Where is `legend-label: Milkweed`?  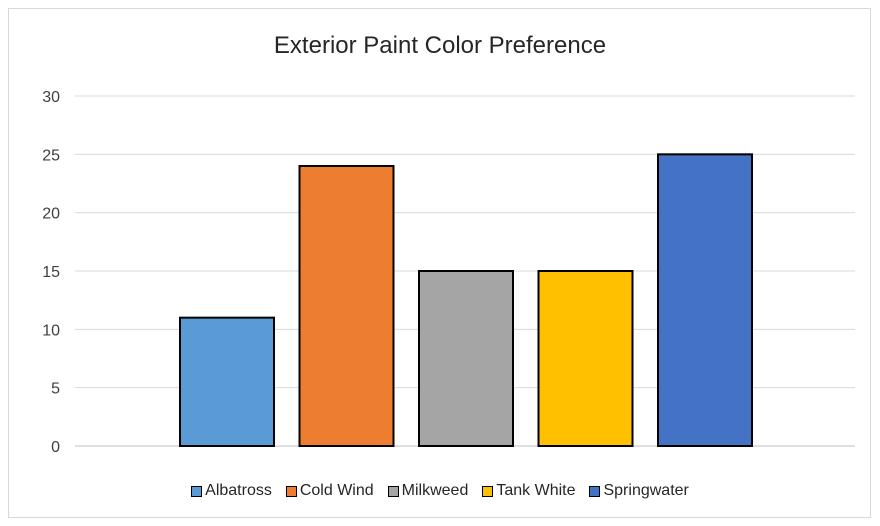 legend-label: Milkweed is located at coordinates (435, 490).